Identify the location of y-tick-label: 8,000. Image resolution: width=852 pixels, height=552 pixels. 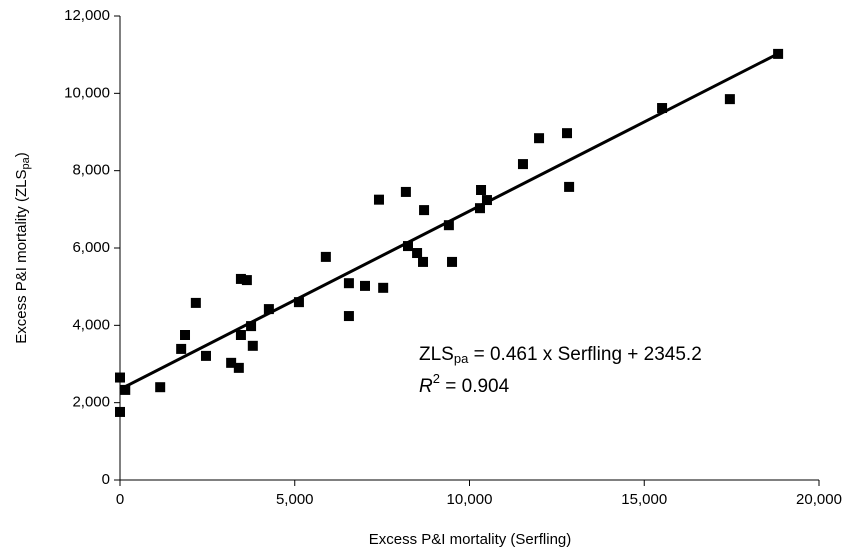
(91, 170).